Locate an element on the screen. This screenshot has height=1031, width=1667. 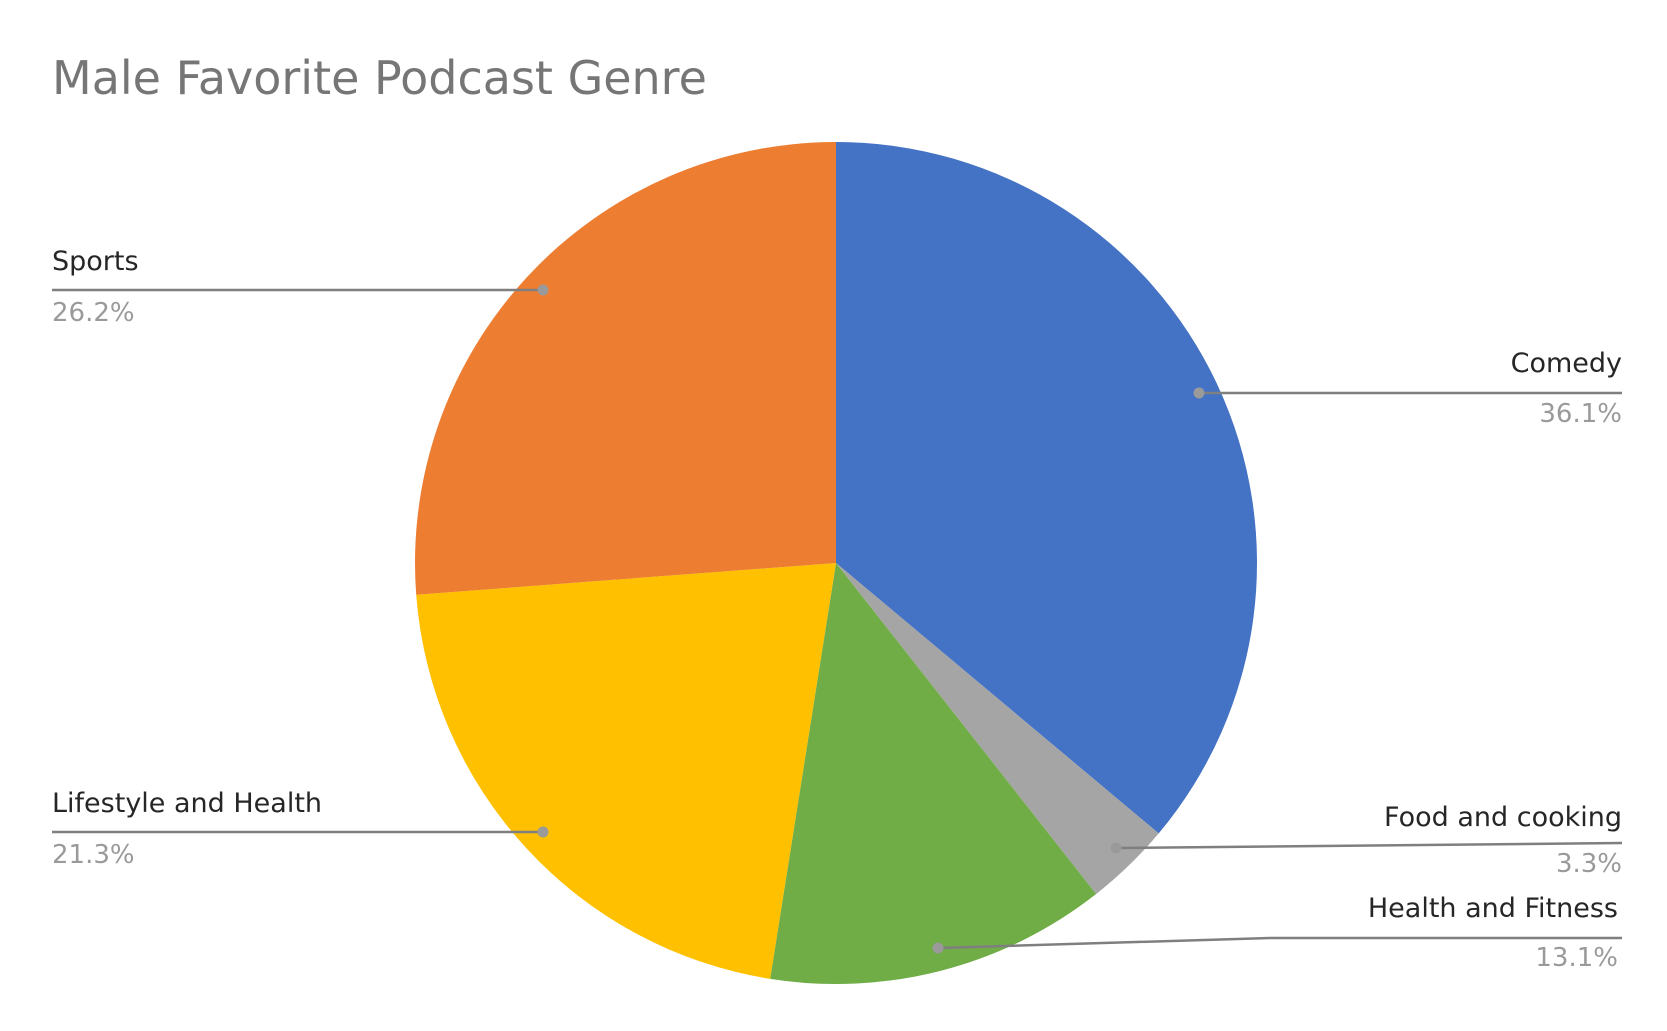
slice-value-comedy: 36.1% is located at coordinates (1580, 414).